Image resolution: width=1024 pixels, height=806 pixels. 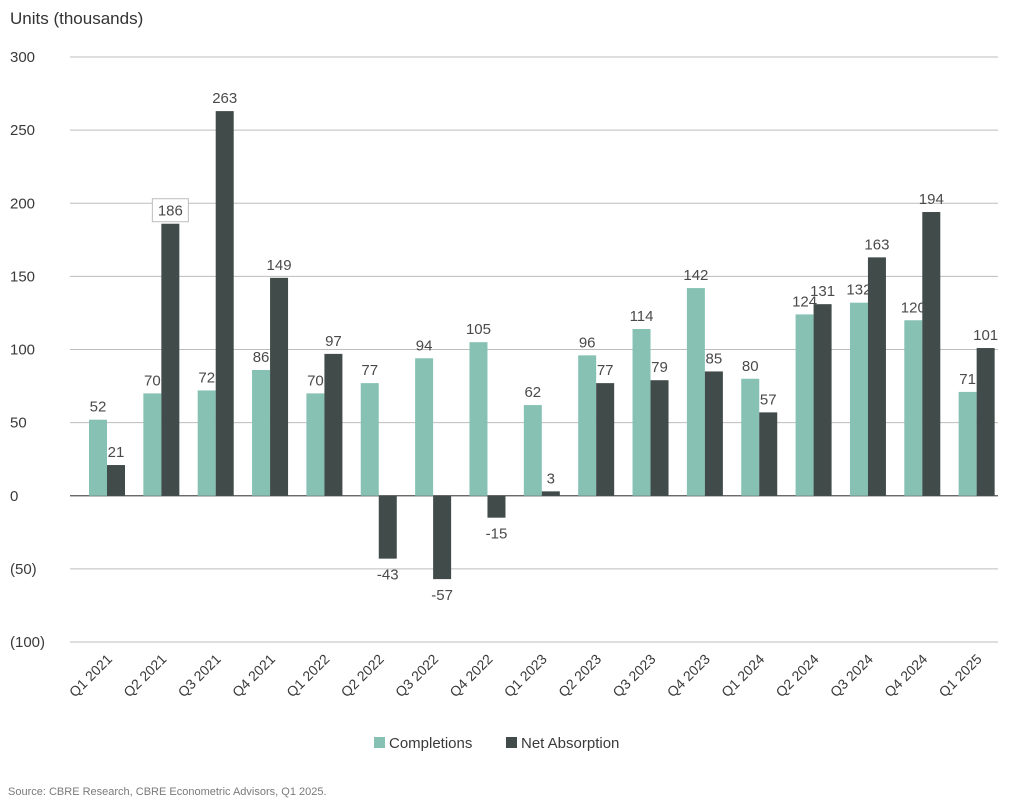 What do you see at coordinates (379, 742) in the screenshot?
I see `completions-legend-swatch` at bounding box center [379, 742].